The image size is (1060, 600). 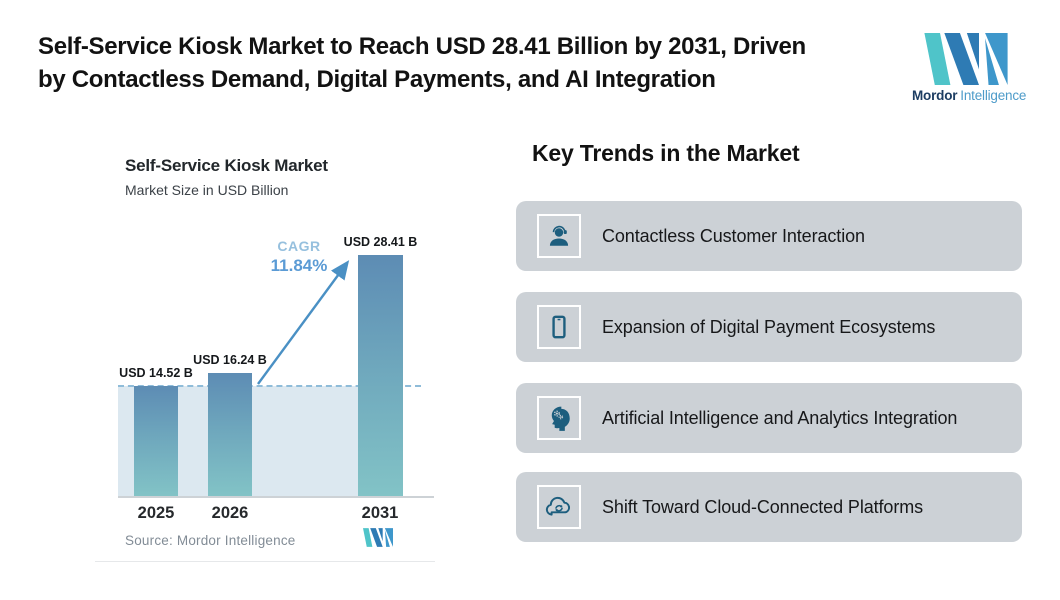 I want to click on brand-name-bold: Mordor, so click(x=935, y=95).